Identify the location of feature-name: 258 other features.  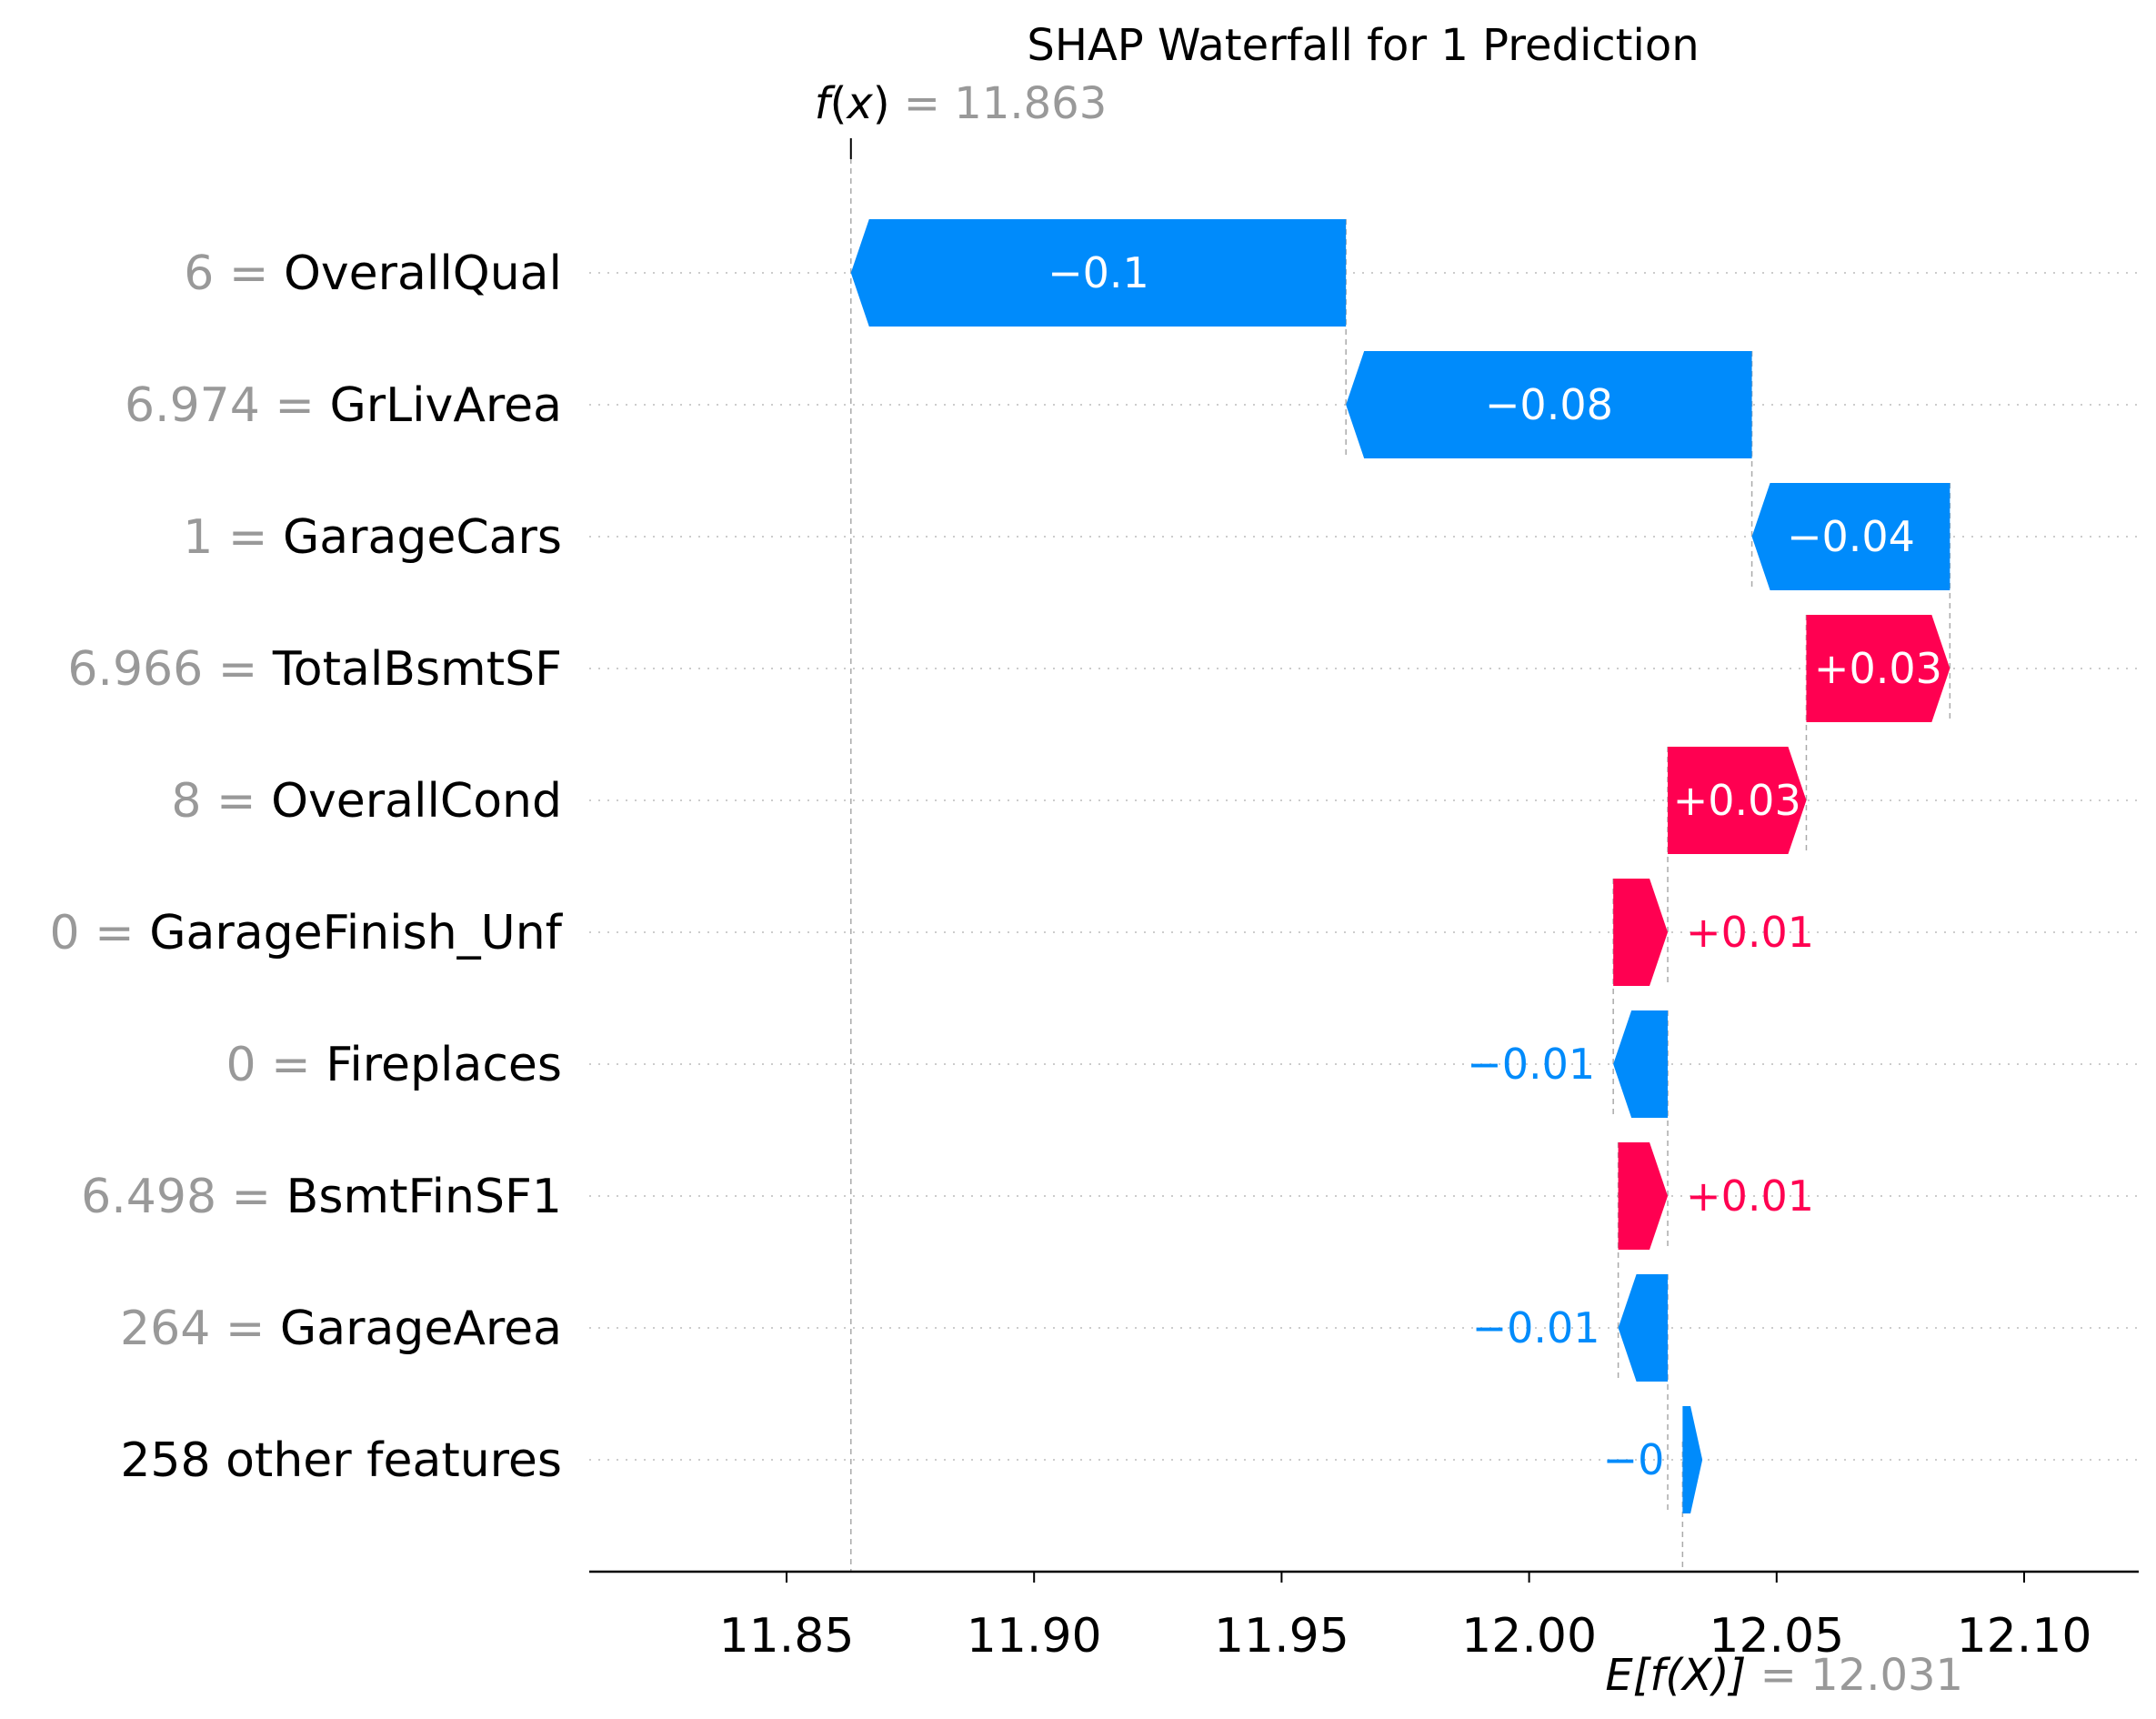
(341, 1460).